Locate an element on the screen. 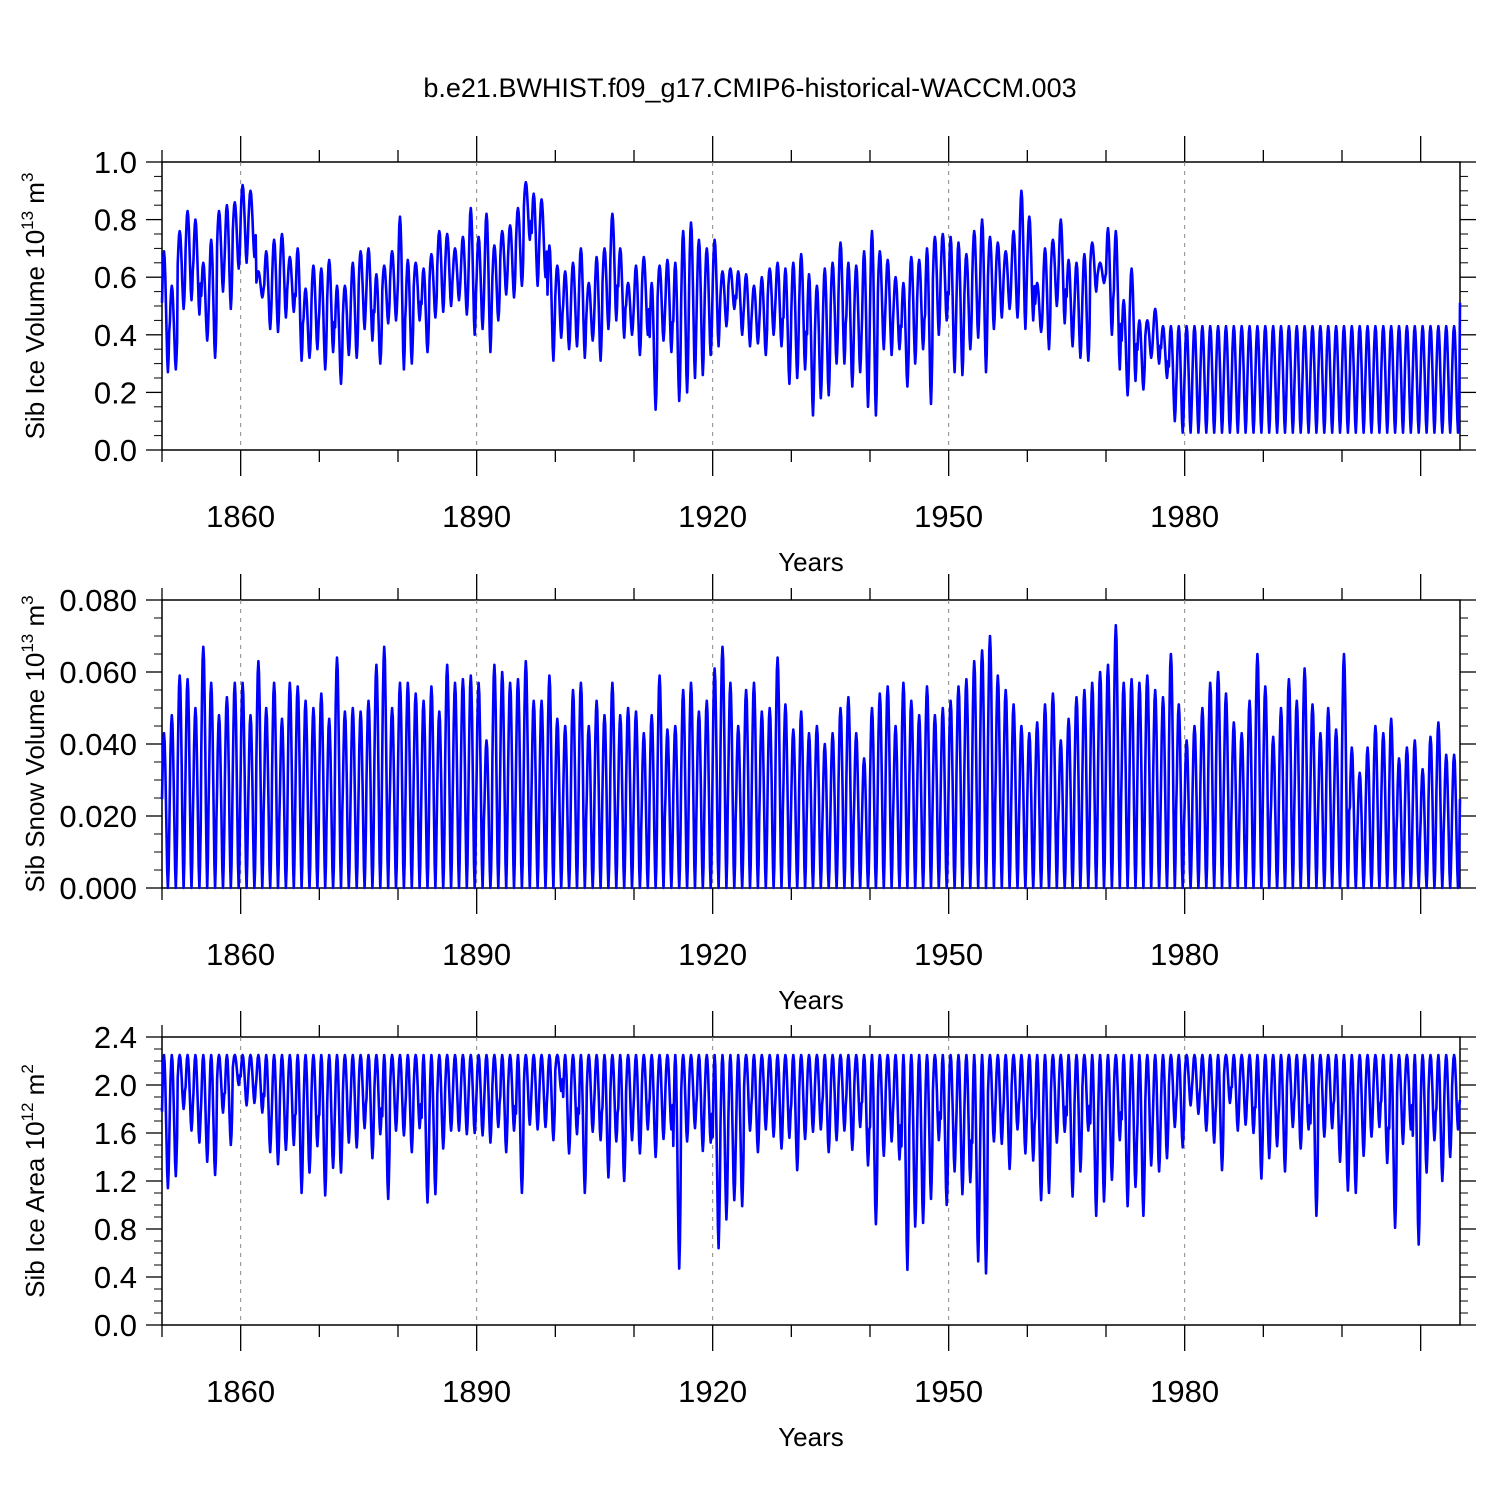  y-tick-label: 2.4 is located at coordinates (115, 1037).